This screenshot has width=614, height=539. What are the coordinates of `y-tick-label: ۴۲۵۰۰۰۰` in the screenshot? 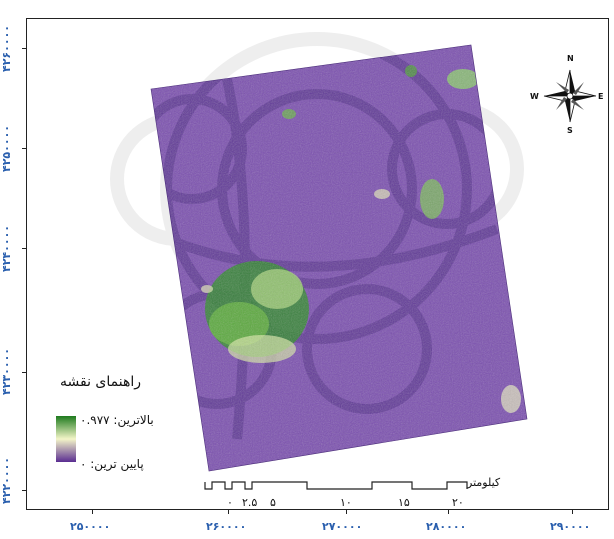 It's located at (6, 149).